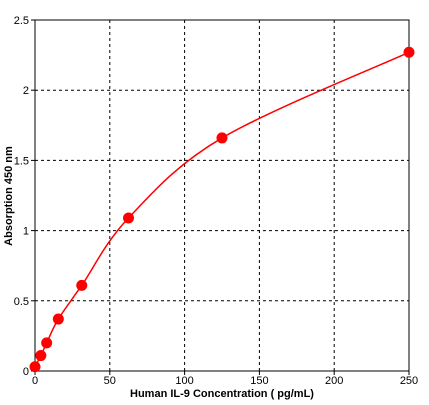  Describe the element at coordinates (21, 302) in the screenshot. I see `y-tick-label: 0.5` at that location.